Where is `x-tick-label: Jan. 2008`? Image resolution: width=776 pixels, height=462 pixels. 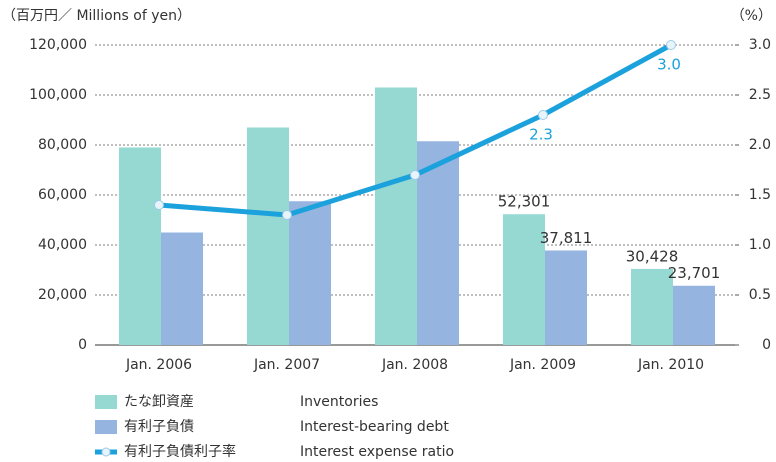 x-tick-label: Jan. 2008 is located at coordinates (414, 365).